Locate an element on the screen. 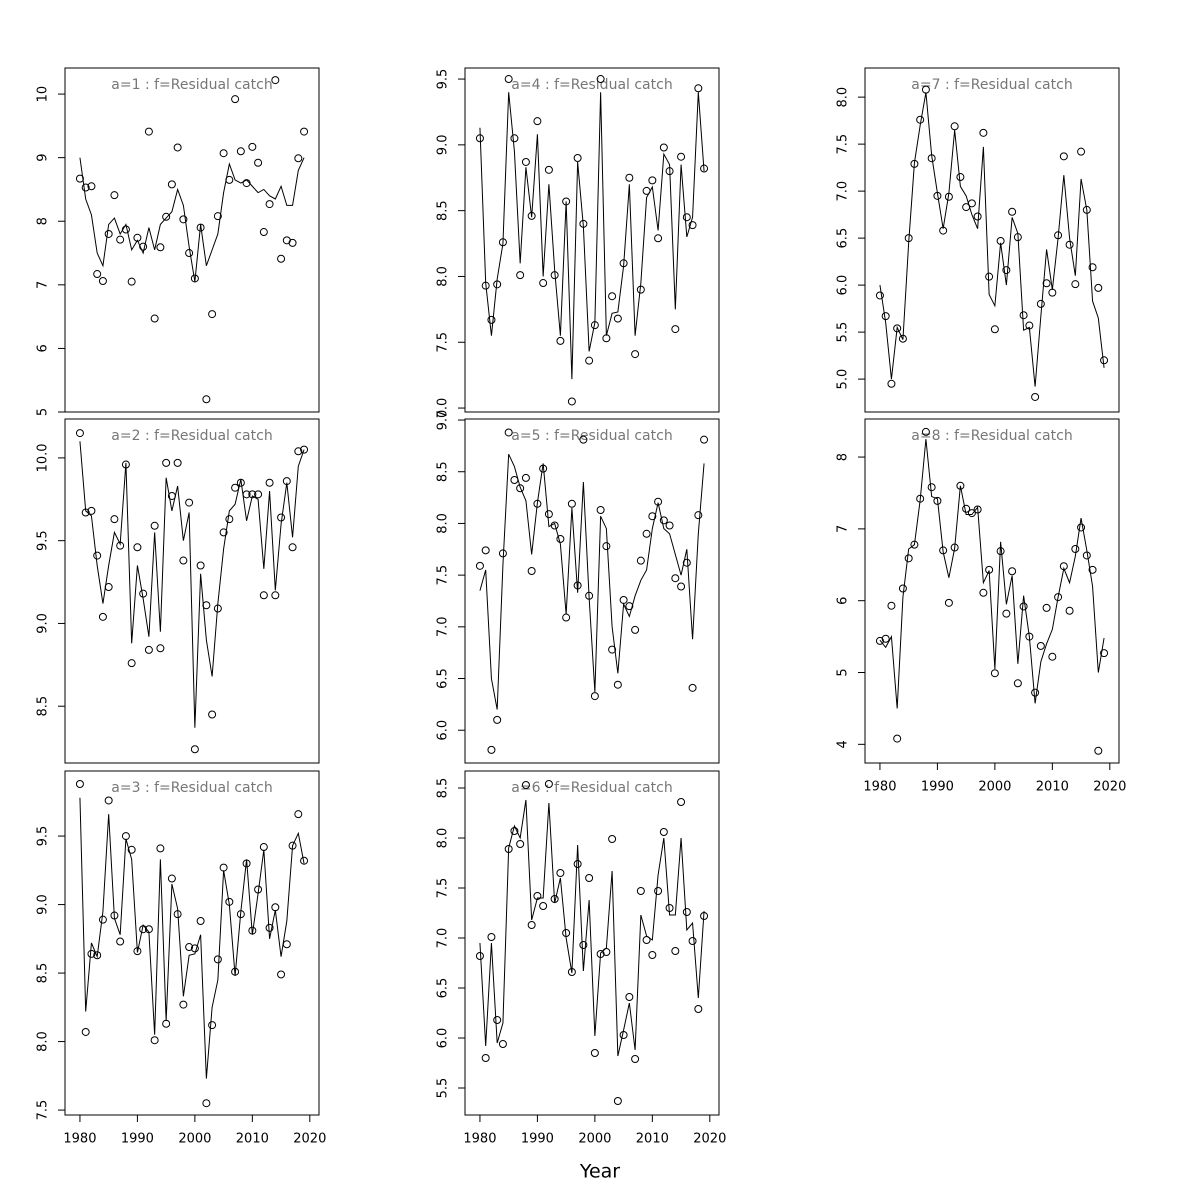  y-tick-label: 9 is located at coordinates (43, 158).